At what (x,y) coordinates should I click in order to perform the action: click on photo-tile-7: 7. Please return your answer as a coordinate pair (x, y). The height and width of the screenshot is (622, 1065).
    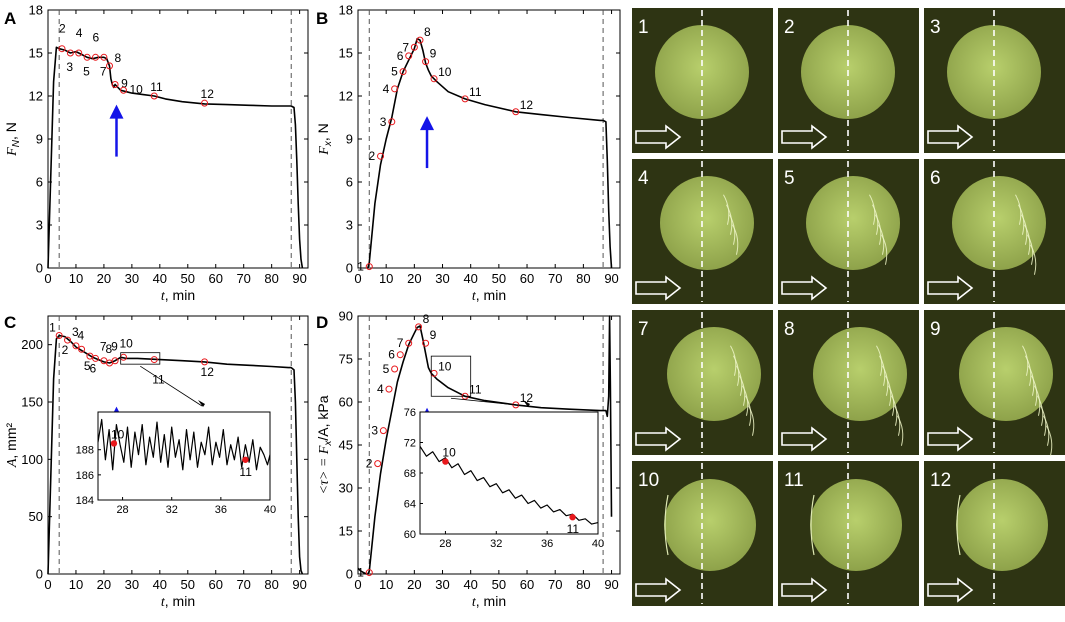
    Looking at the image, I should click on (702, 382).